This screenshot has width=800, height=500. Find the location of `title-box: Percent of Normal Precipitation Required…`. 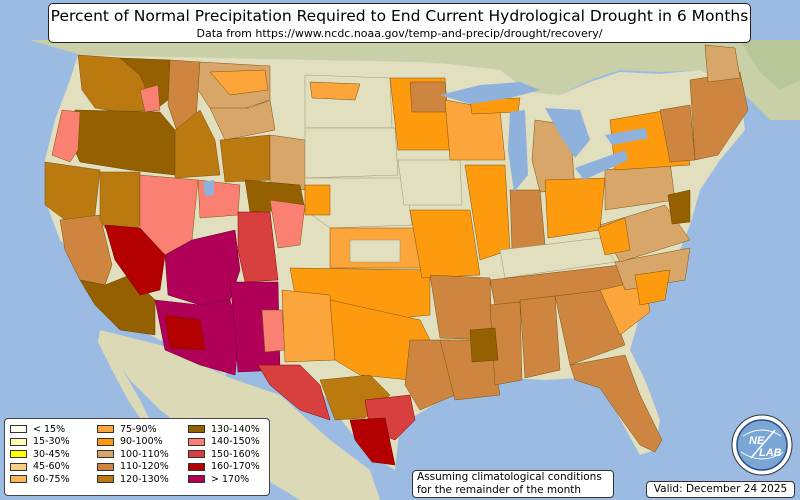

title-box: Percent of Normal Precipitation Required… is located at coordinates (399, 23).